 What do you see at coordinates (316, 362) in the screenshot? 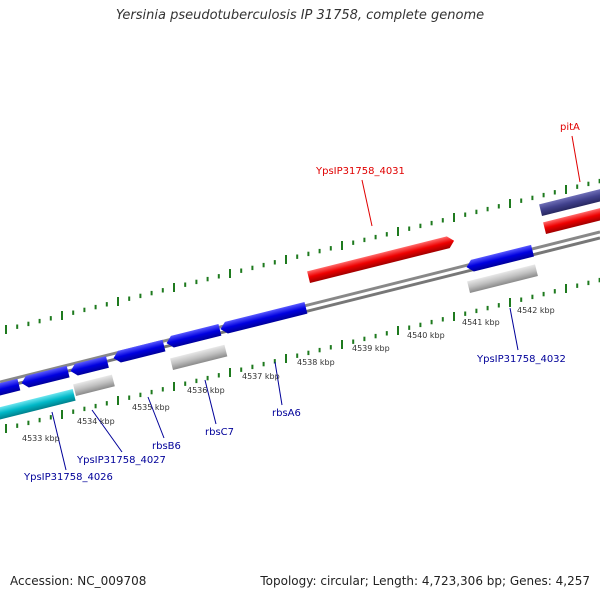
I see `tick-label-4538: 4538 kbp` at bounding box center [316, 362].